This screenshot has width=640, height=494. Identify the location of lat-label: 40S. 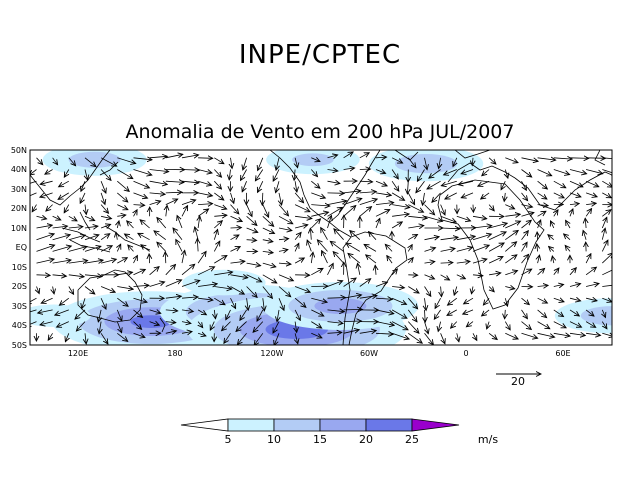
(19, 325).